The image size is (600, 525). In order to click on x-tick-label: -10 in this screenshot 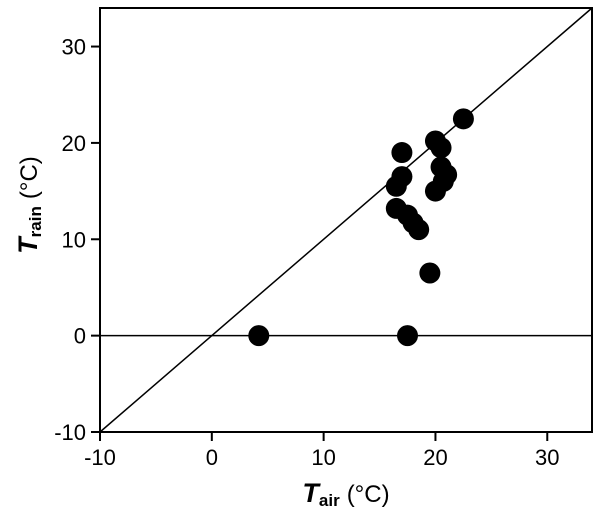, I will do `click(100, 457)`.